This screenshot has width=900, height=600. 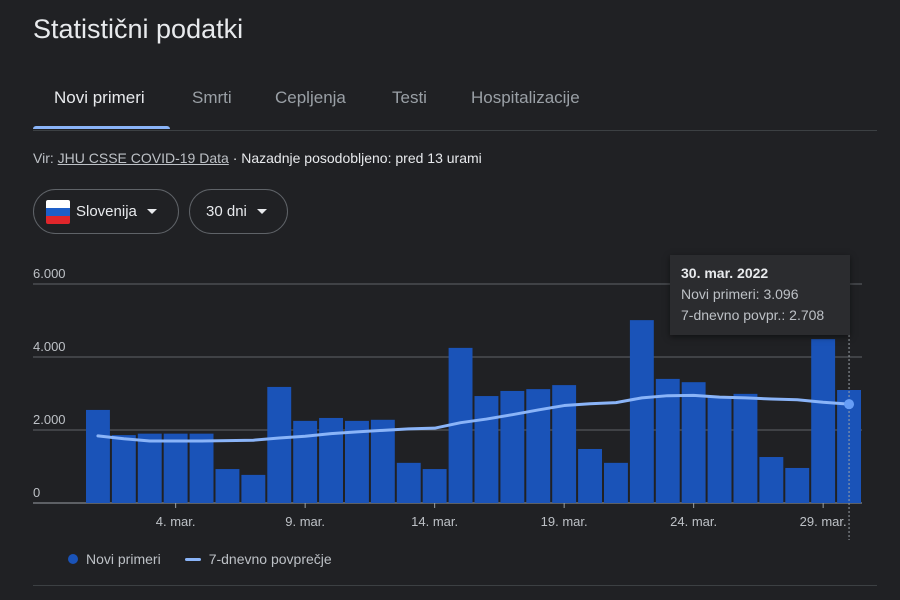 What do you see at coordinates (270, 559) in the screenshot?
I see `legend-average: 7-dnevno povprečje` at bounding box center [270, 559].